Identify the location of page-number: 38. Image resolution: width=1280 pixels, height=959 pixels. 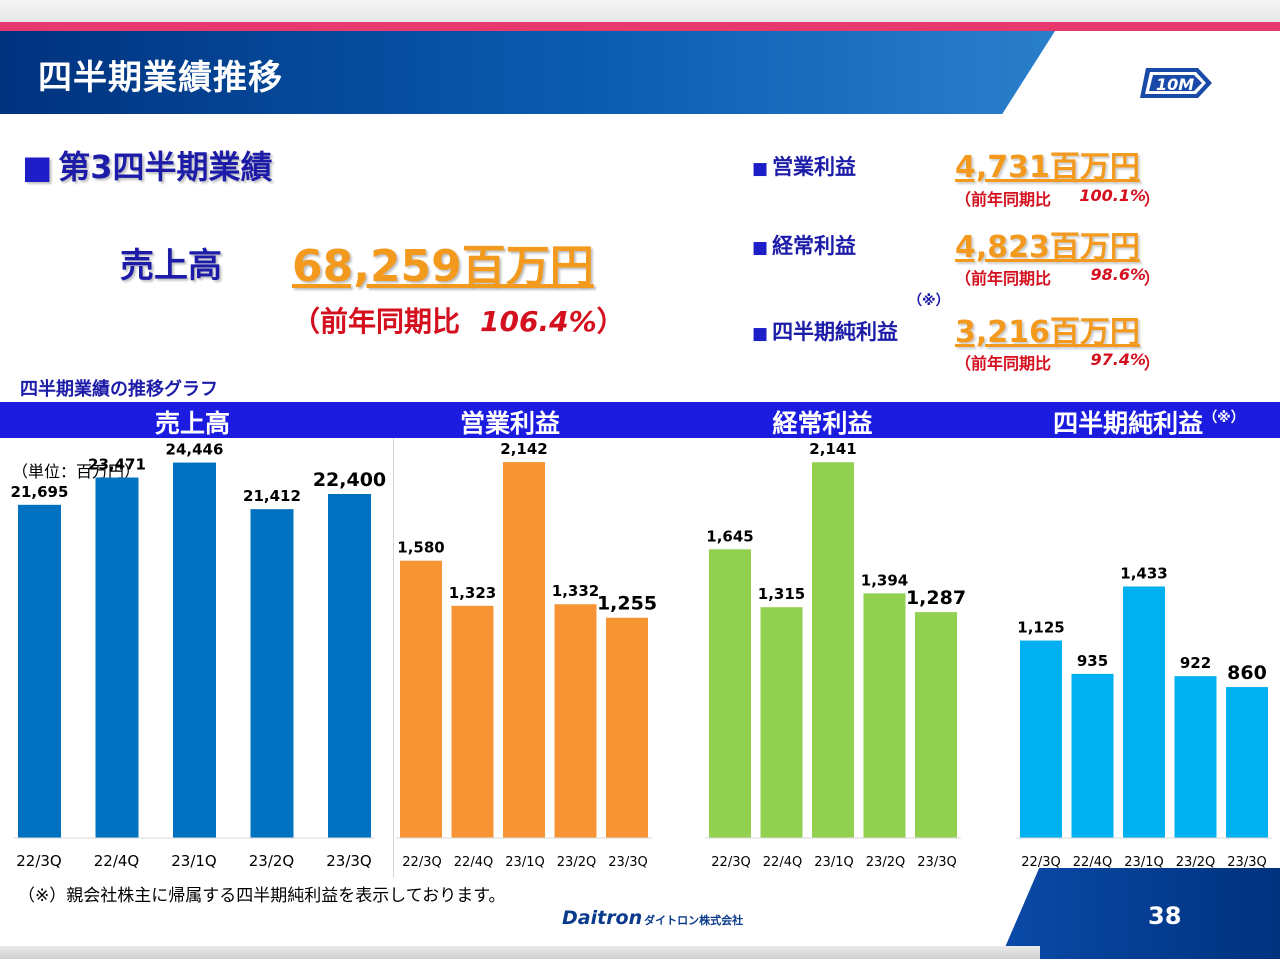
(1165, 916).